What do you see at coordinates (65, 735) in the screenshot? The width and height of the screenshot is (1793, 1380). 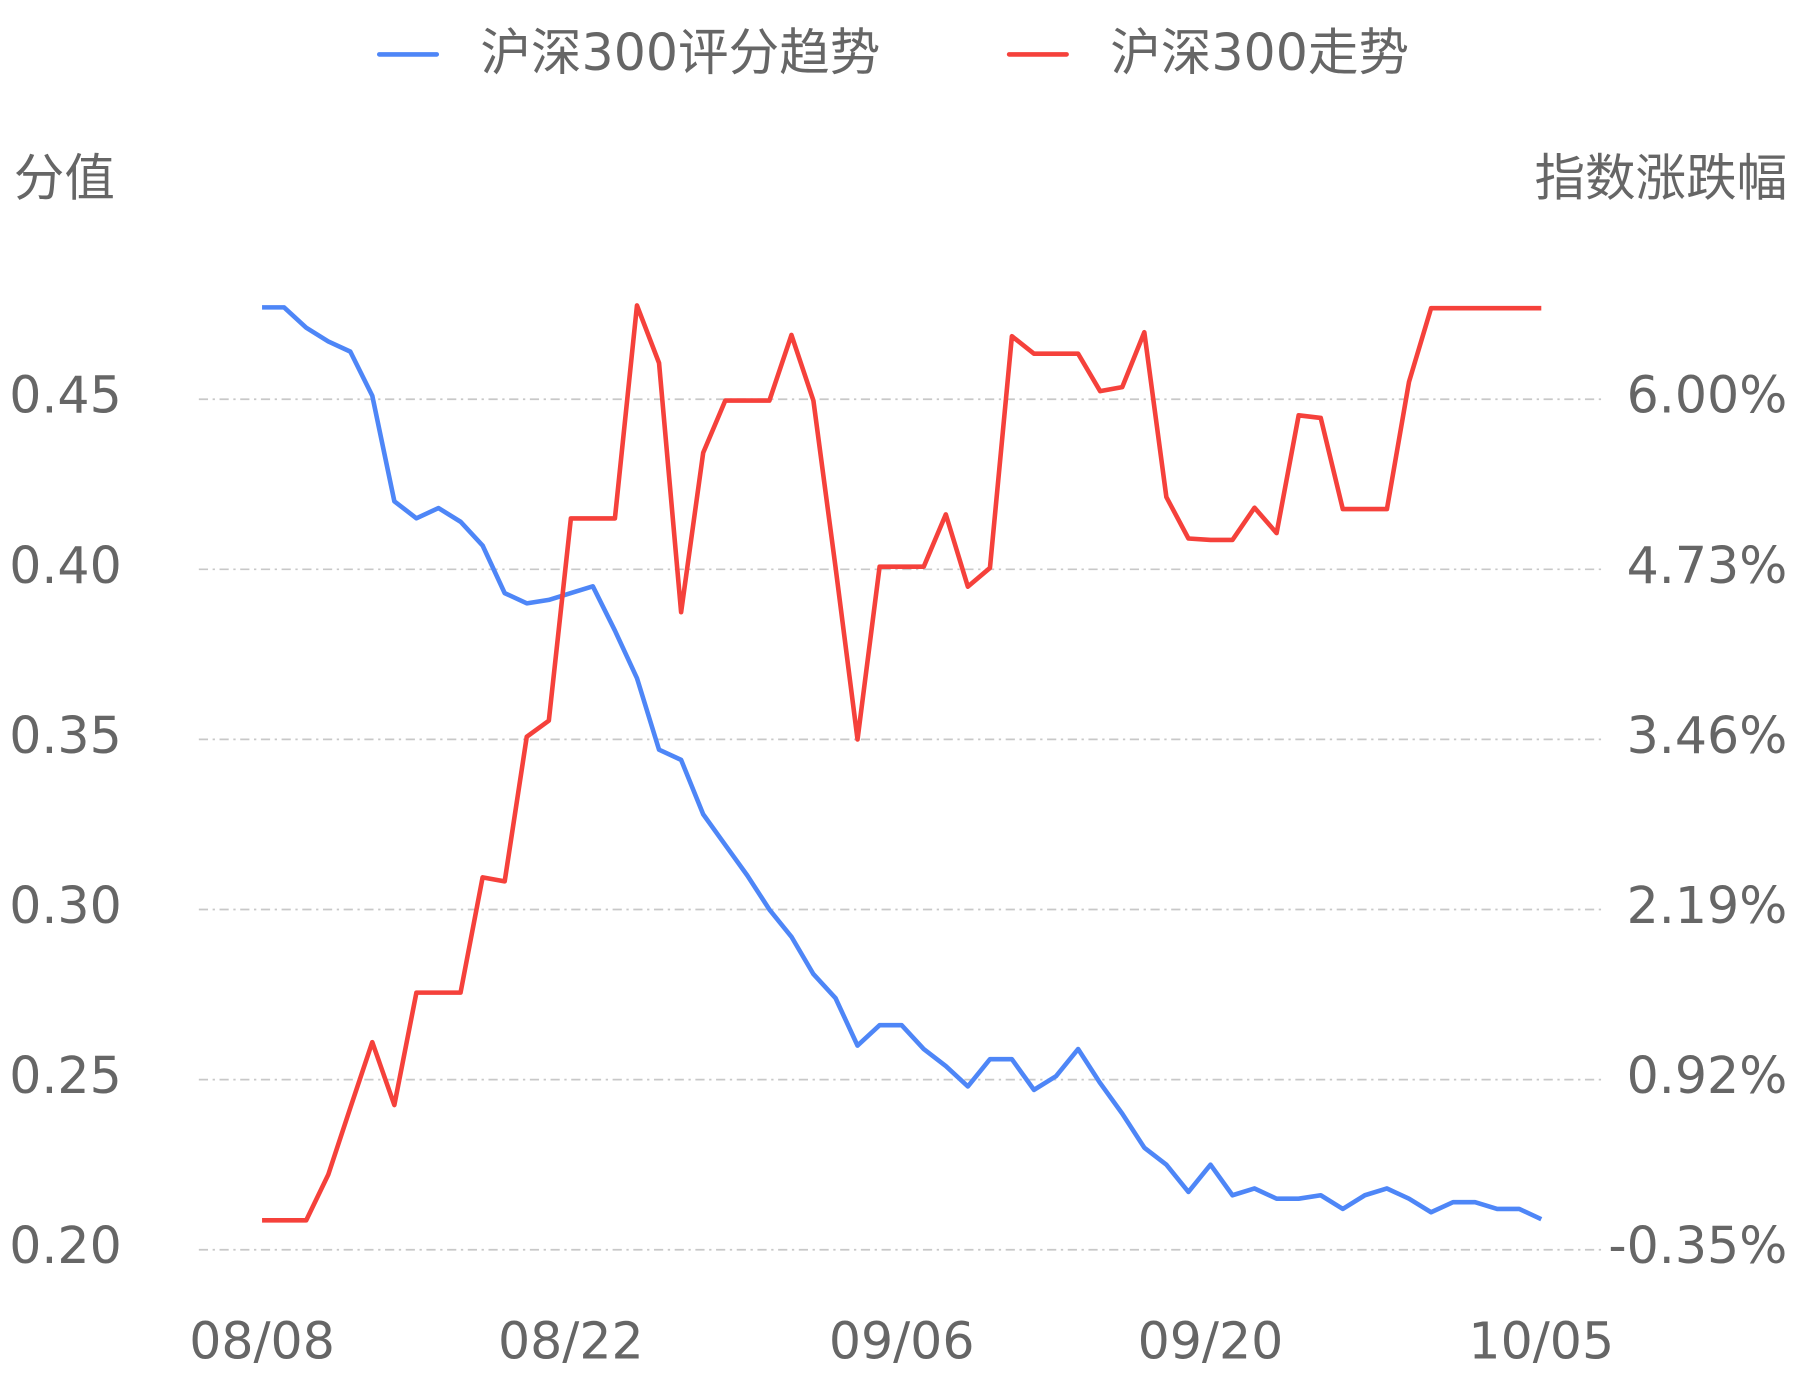 I see `y-tick-label: 0.35` at bounding box center [65, 735].